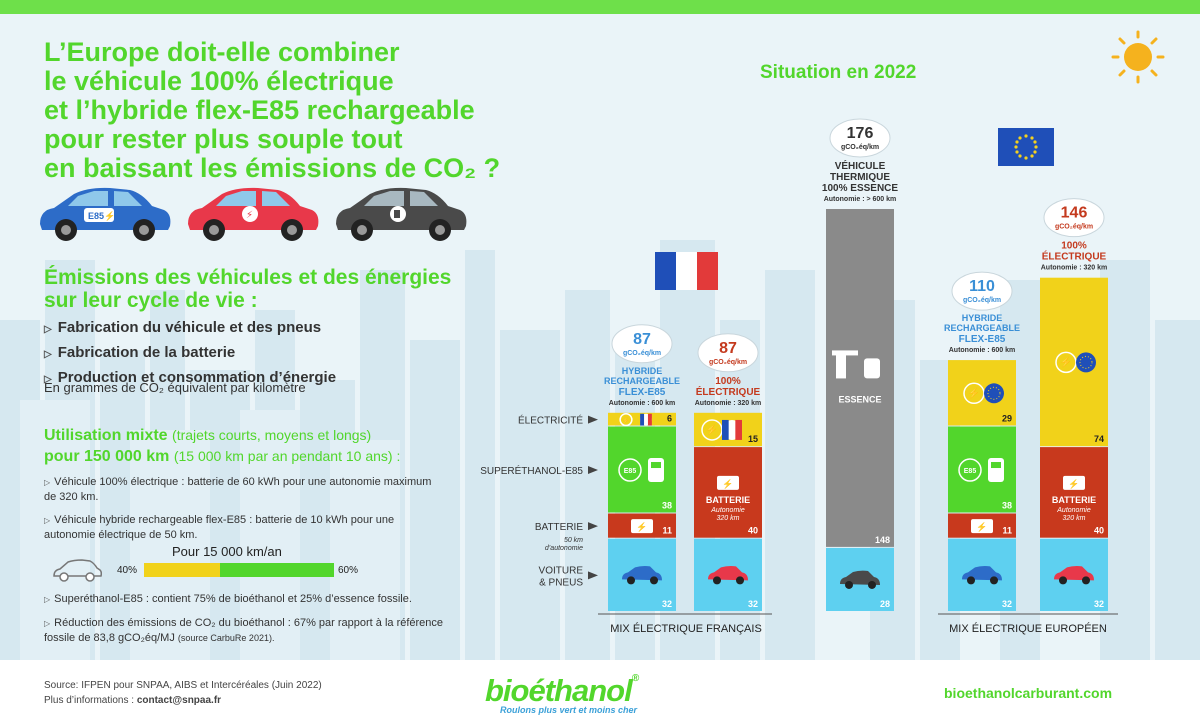 The width and height of the screenshot is (1200, 722). Describe the element at coordinates (841, 366) in the screenshot. I see `oil-pump-icon` at that location.